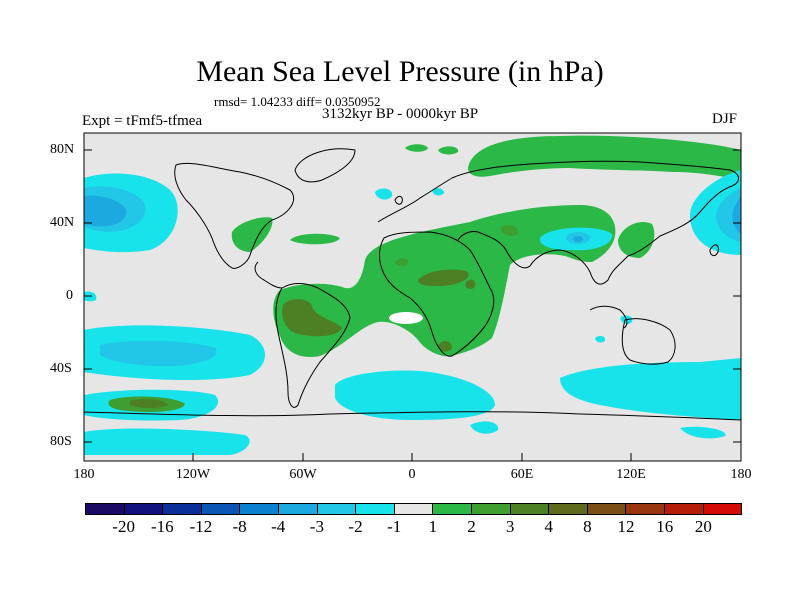 The height and width of the screenshot is (600, 800). I want to click on colorbar-tick-label: -12, so click(201, 526).